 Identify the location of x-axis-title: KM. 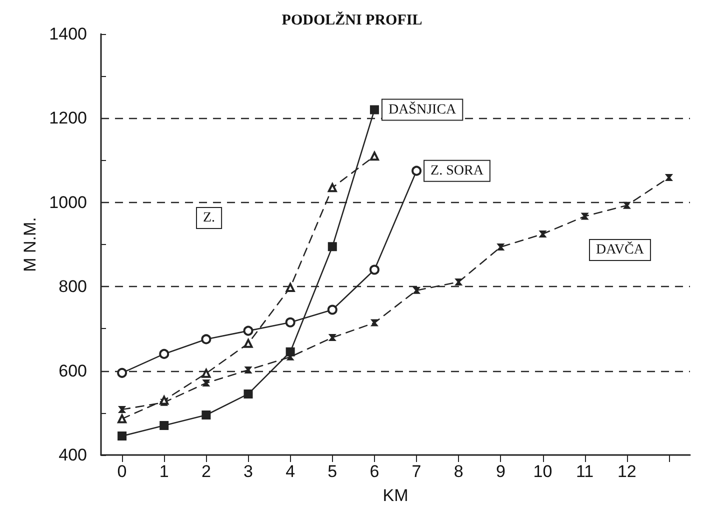
(395, 495).